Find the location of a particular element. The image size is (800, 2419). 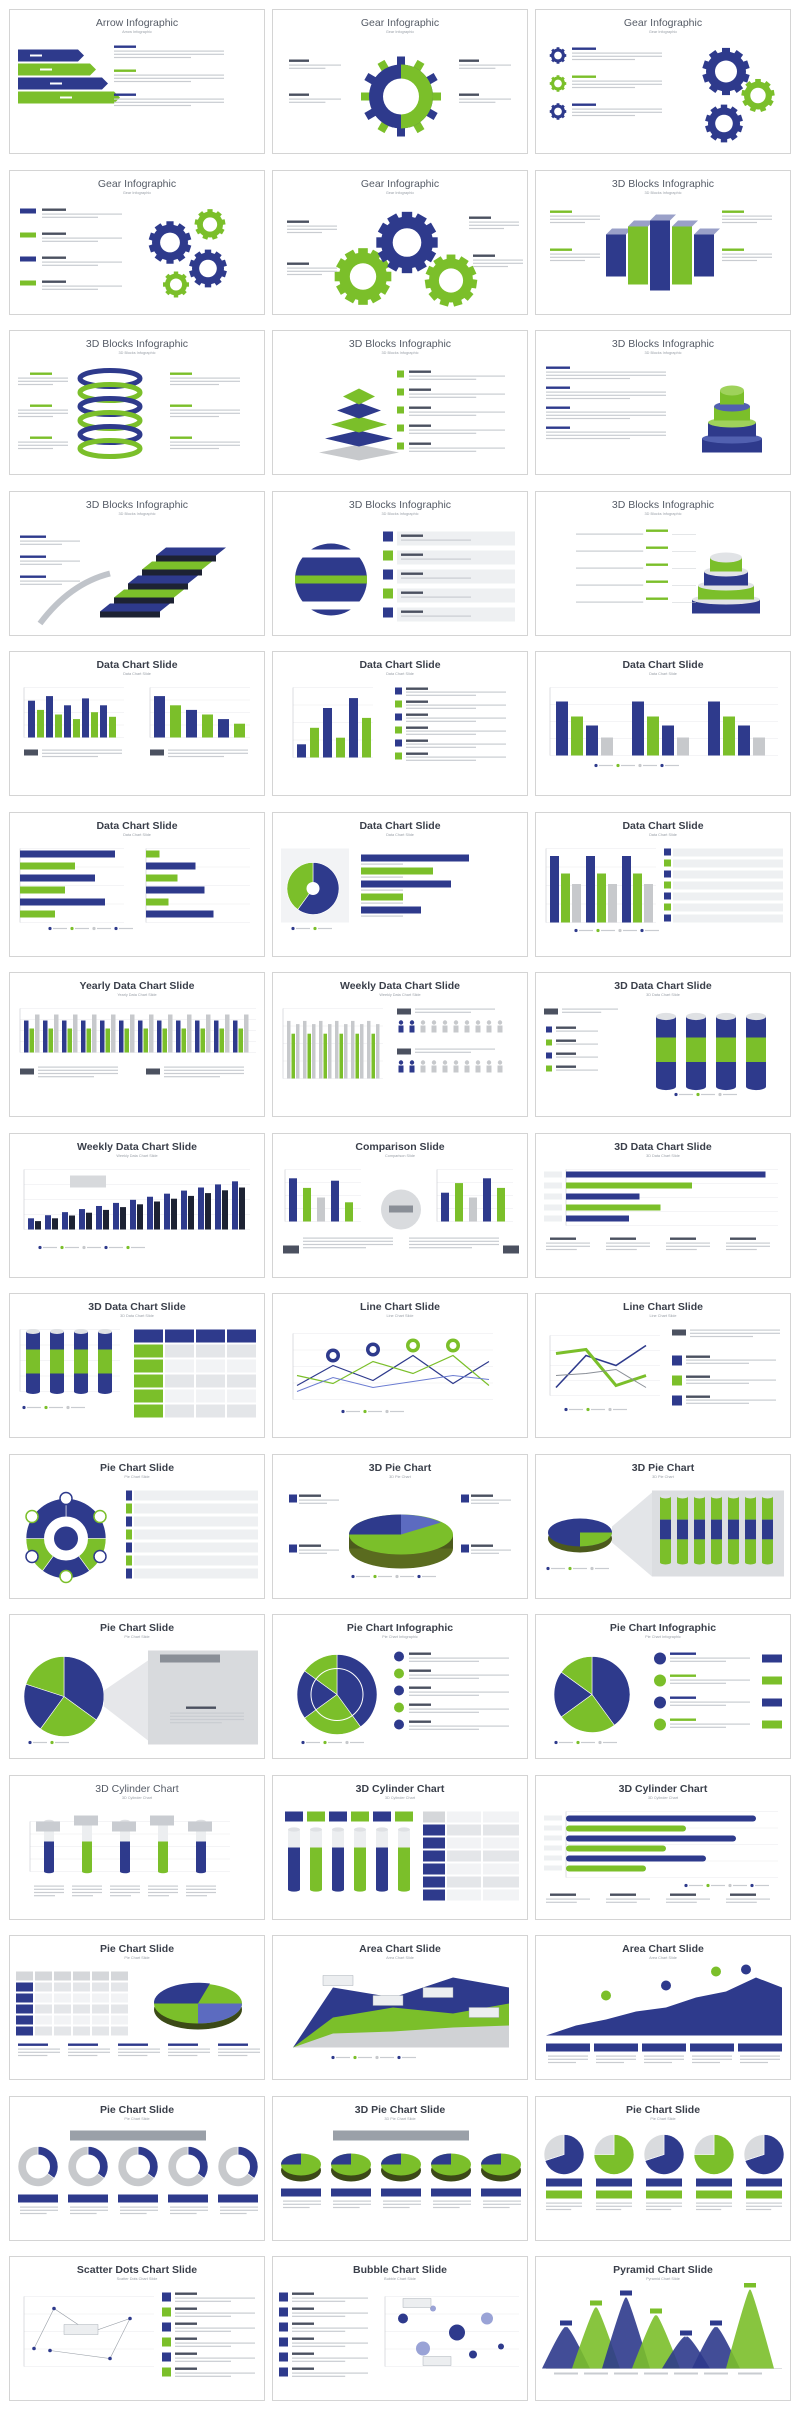

slide-thumbnail: Arrow Infographic Arrow Infographic is located at coordinates (137, 81).